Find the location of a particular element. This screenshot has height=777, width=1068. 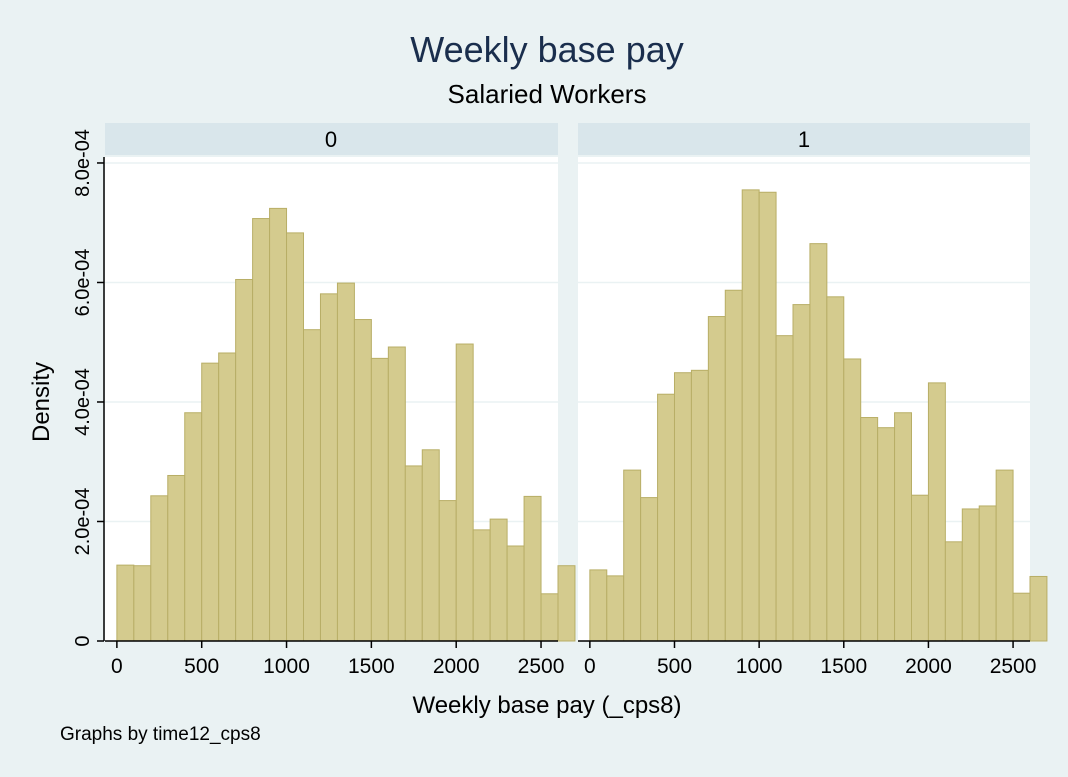

panel-1-x-tick-label-1: 500 is located at coordinates (674, 666).